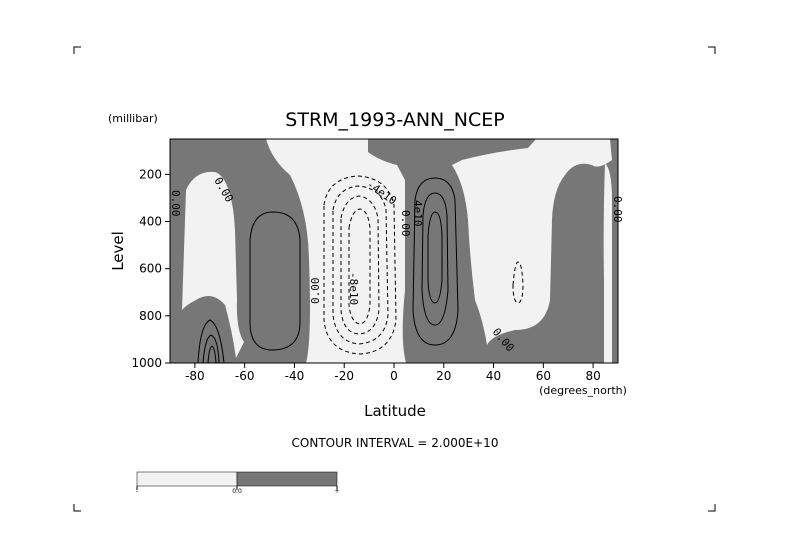  What do you see at coordinates (395, 443) in the screenshot?
I see `contour-interval-text: CONTOUR INTERVAL = 2.000E+10` at bounding box center [395, 443].